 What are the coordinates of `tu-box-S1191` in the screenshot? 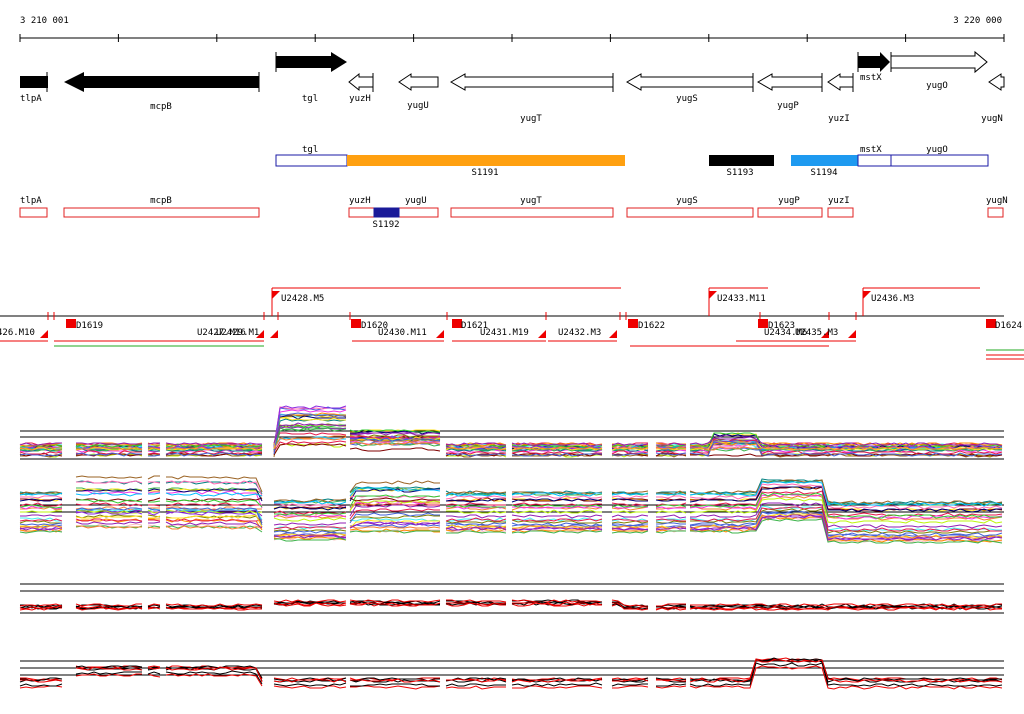 It's located at (486, 160).